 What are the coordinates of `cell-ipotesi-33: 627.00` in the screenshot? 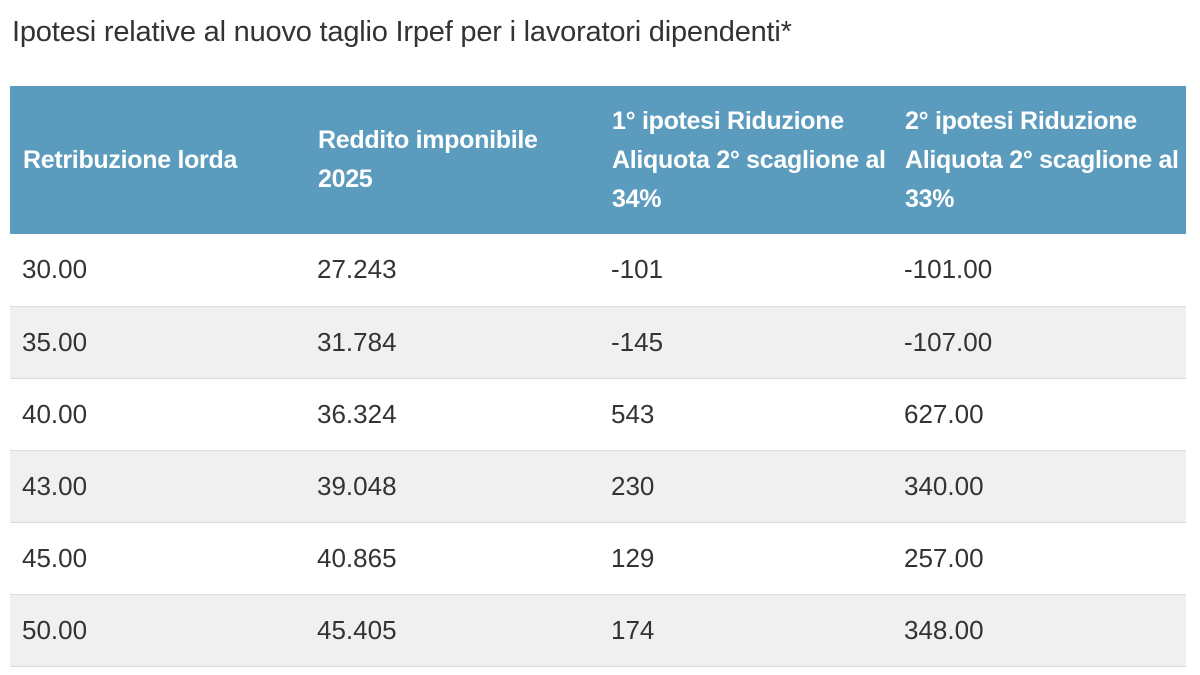 It's located at (944, 413).